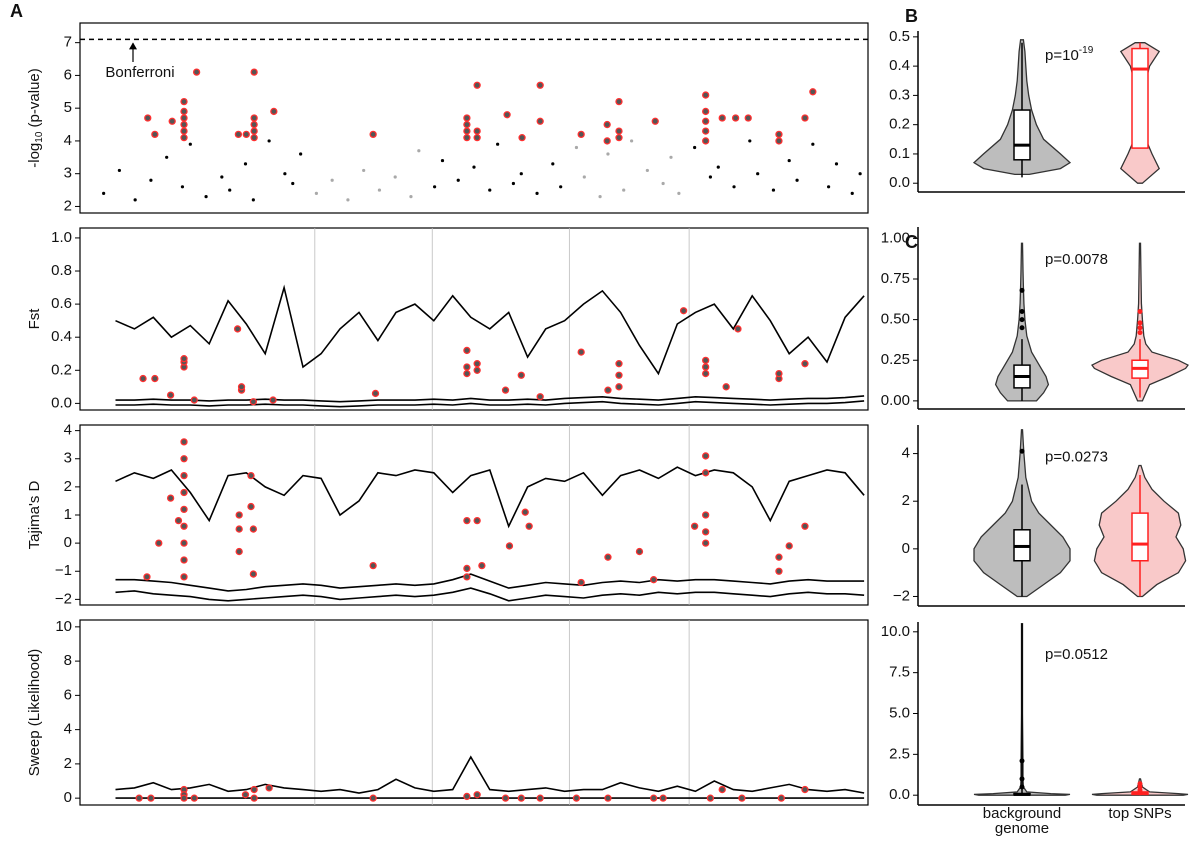  I want to click on panel-label: B, so click(911, 16).